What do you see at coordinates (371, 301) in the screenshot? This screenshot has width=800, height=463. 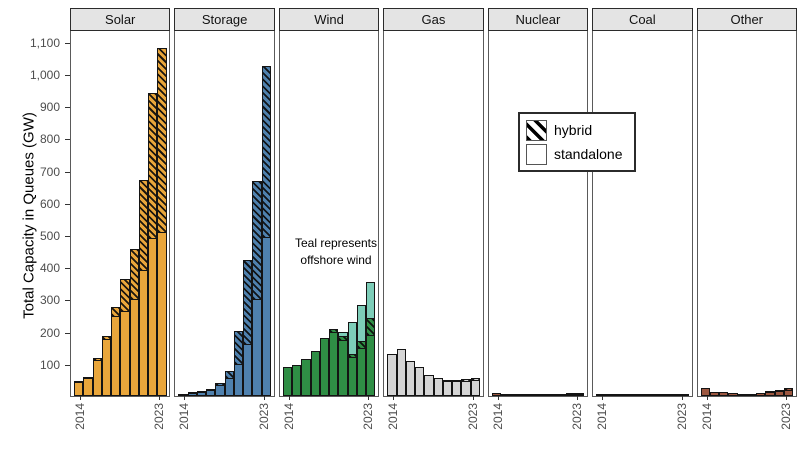 I see `segment-offshore-standalone` at bounding box center [371, 301].